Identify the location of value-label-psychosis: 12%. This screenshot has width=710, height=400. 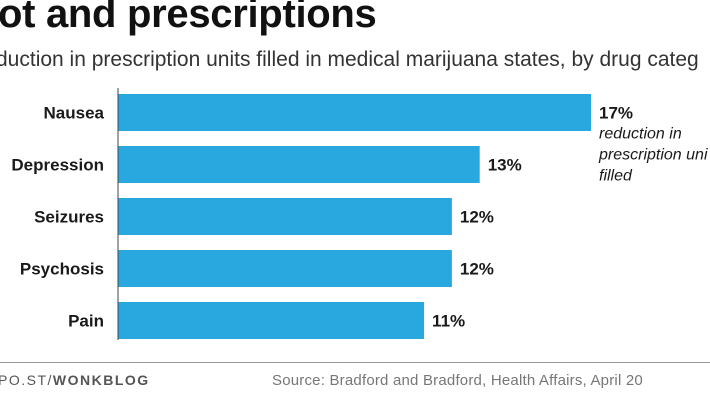
(477, 269).